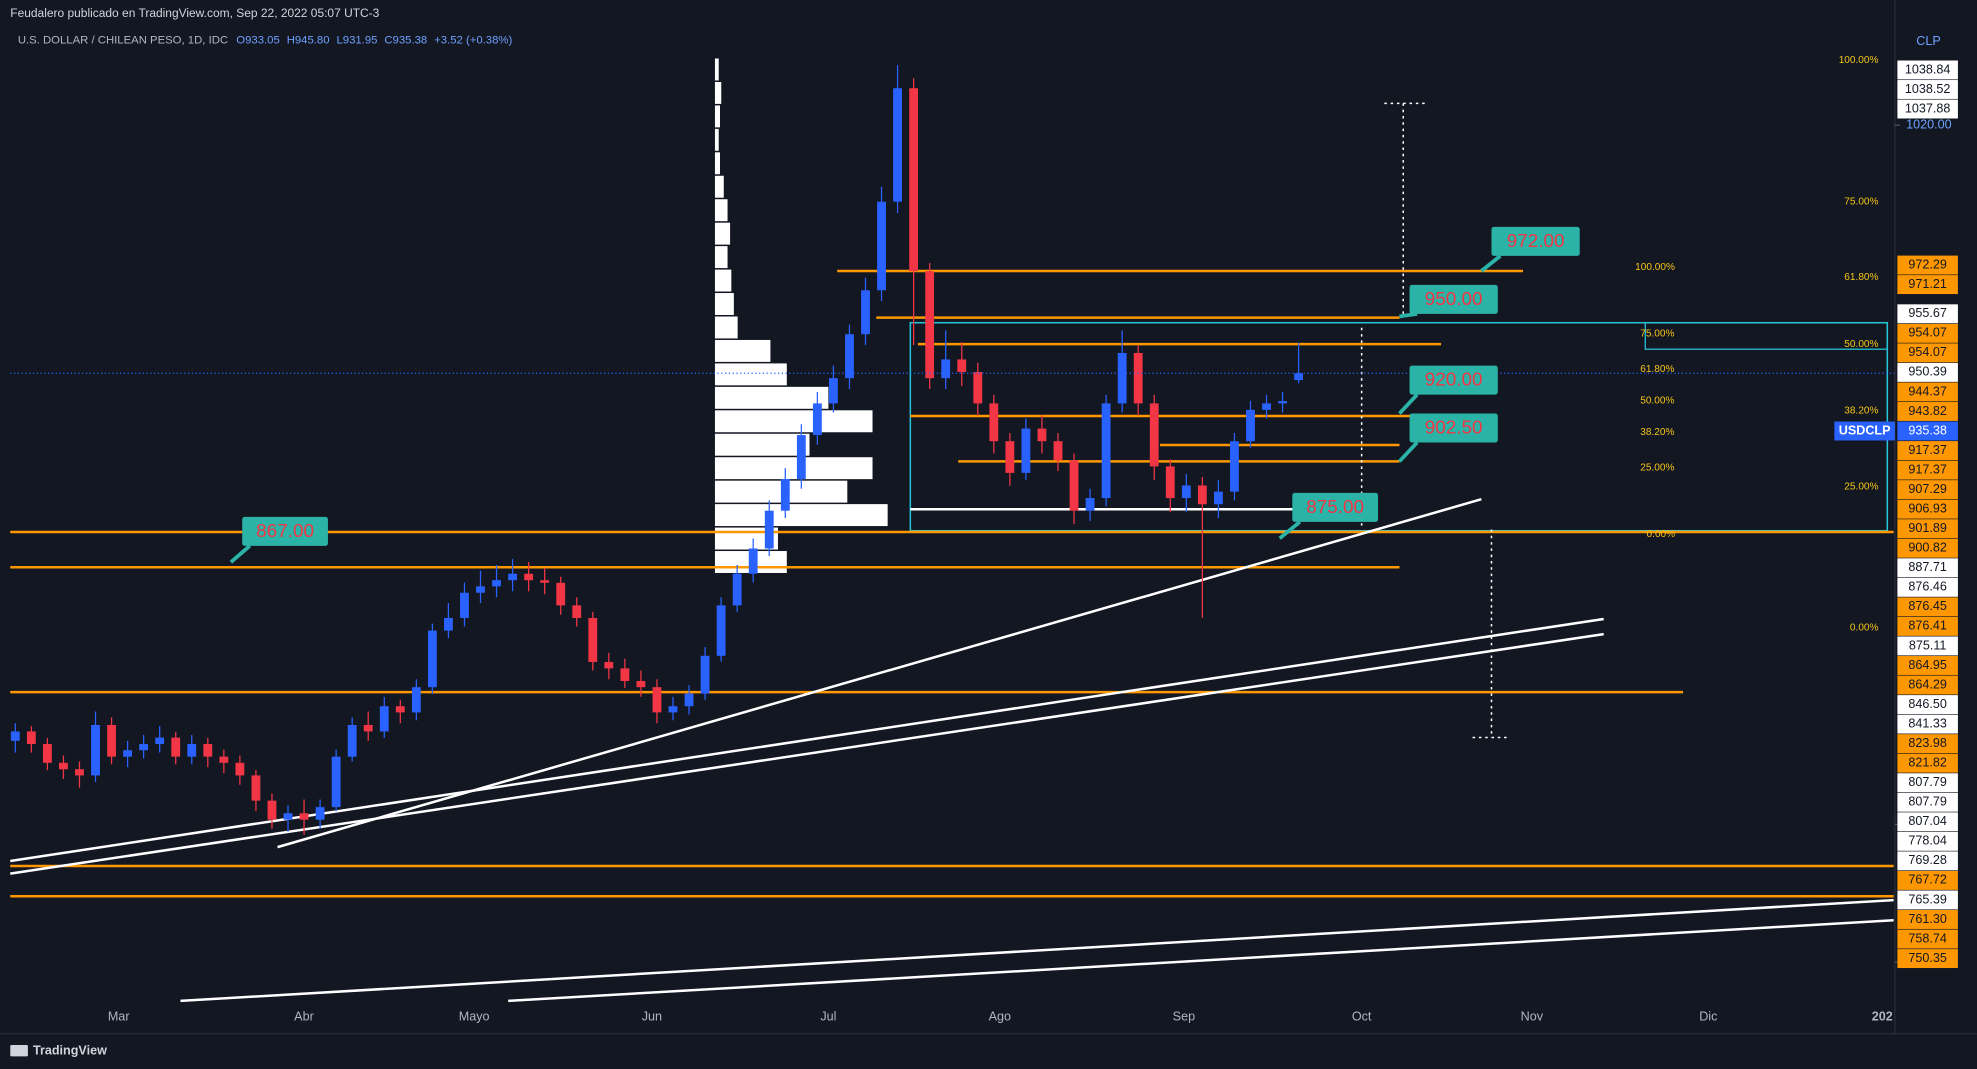 This screenshot has width=1977, height=1069. What do you see at coordinates (1000, 1017) in the screenshot?
I see `time-axis: Mar Abr Mayo Jun Jul Ago Sep Oct Nov Dic 202` at bounding box center [1000, 1017].